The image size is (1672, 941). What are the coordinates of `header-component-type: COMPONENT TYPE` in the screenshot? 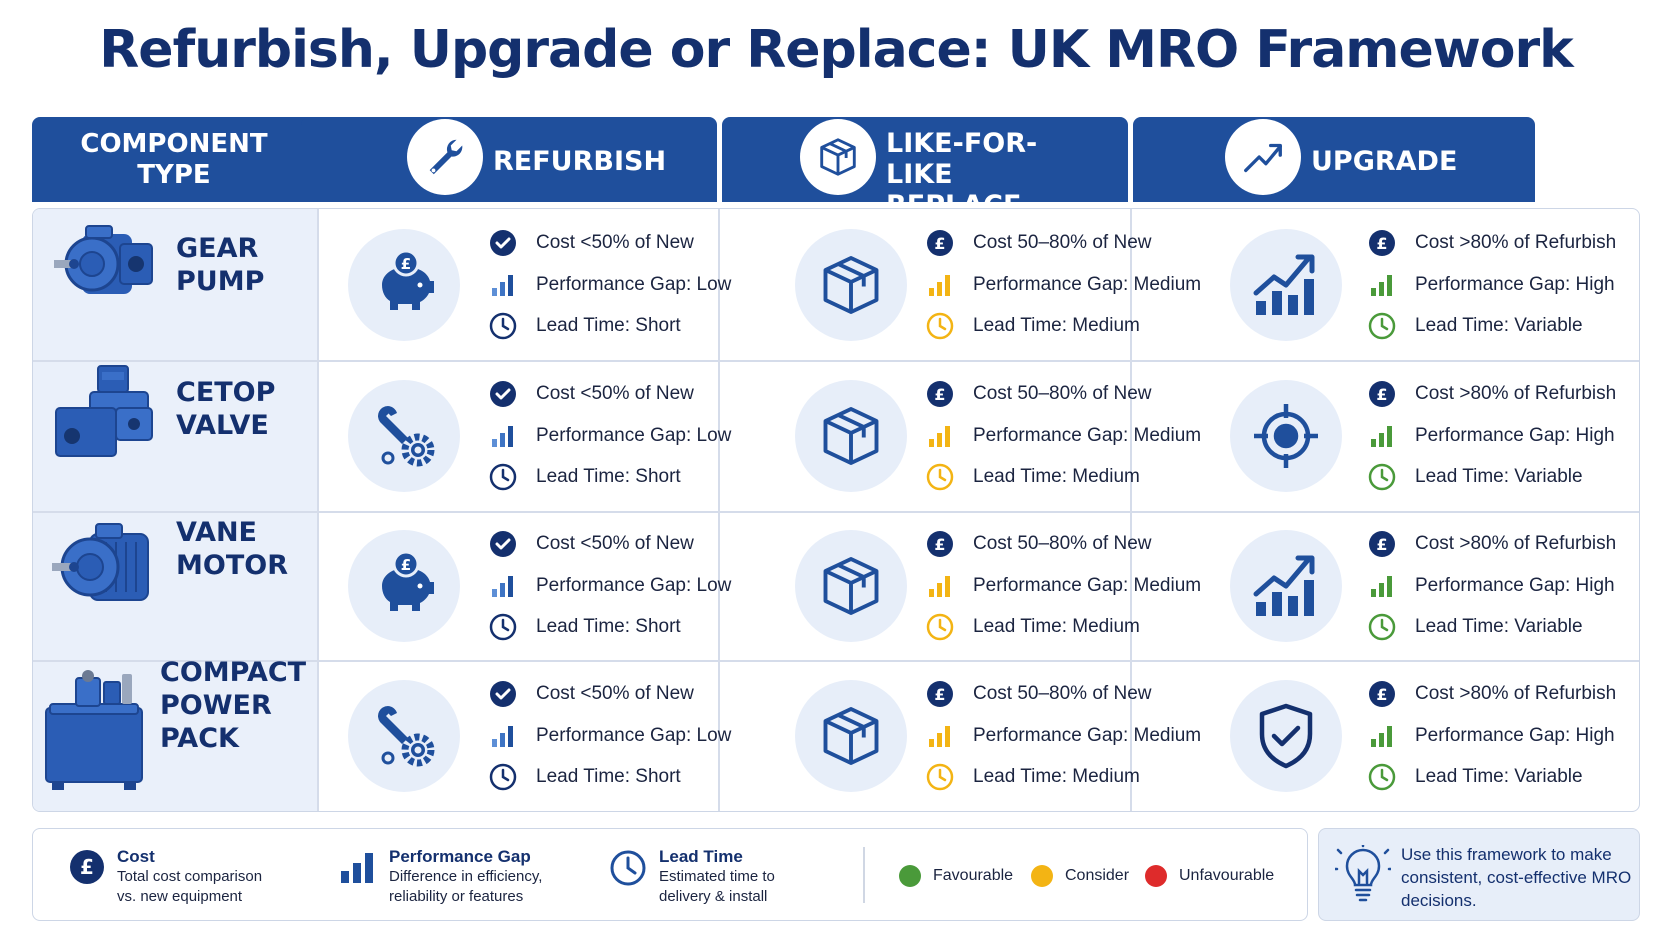 It's located at (174, 159).